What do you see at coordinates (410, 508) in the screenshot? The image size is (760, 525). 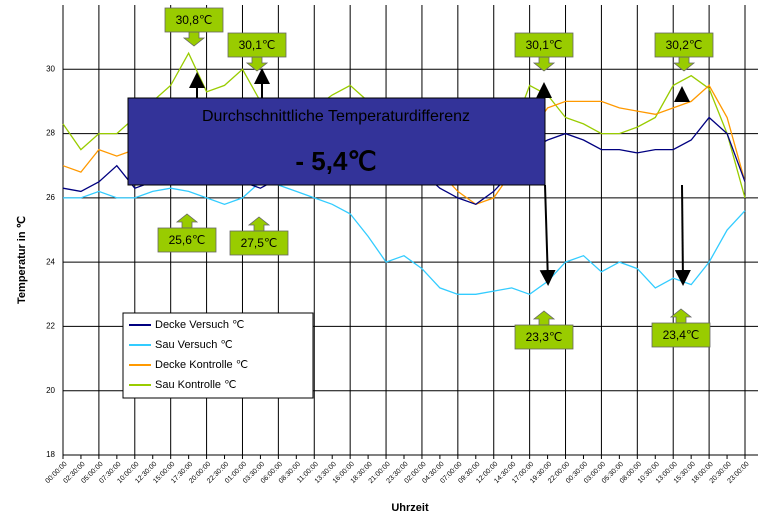 I see `x-axis-title: Uhrzeit` at bounding box center [410, 508].